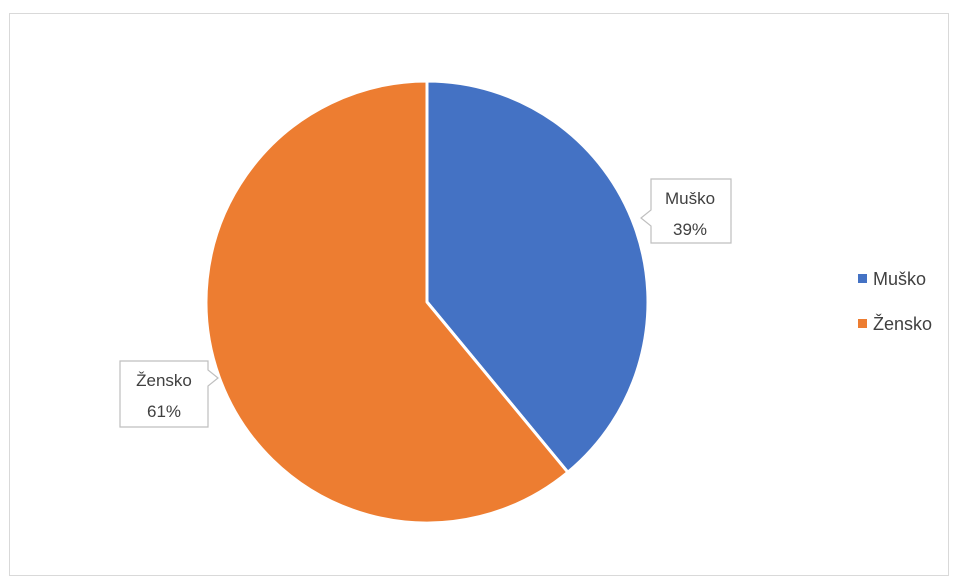 This screenshot has width=958, height=584. I want to click on data-label-musko-category: Muško, so click(690, 198).